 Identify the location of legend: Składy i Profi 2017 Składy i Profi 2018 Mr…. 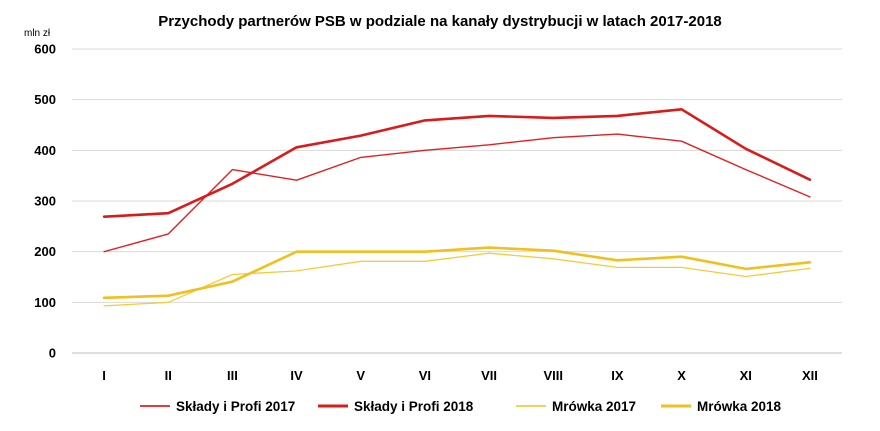
(461, 406).